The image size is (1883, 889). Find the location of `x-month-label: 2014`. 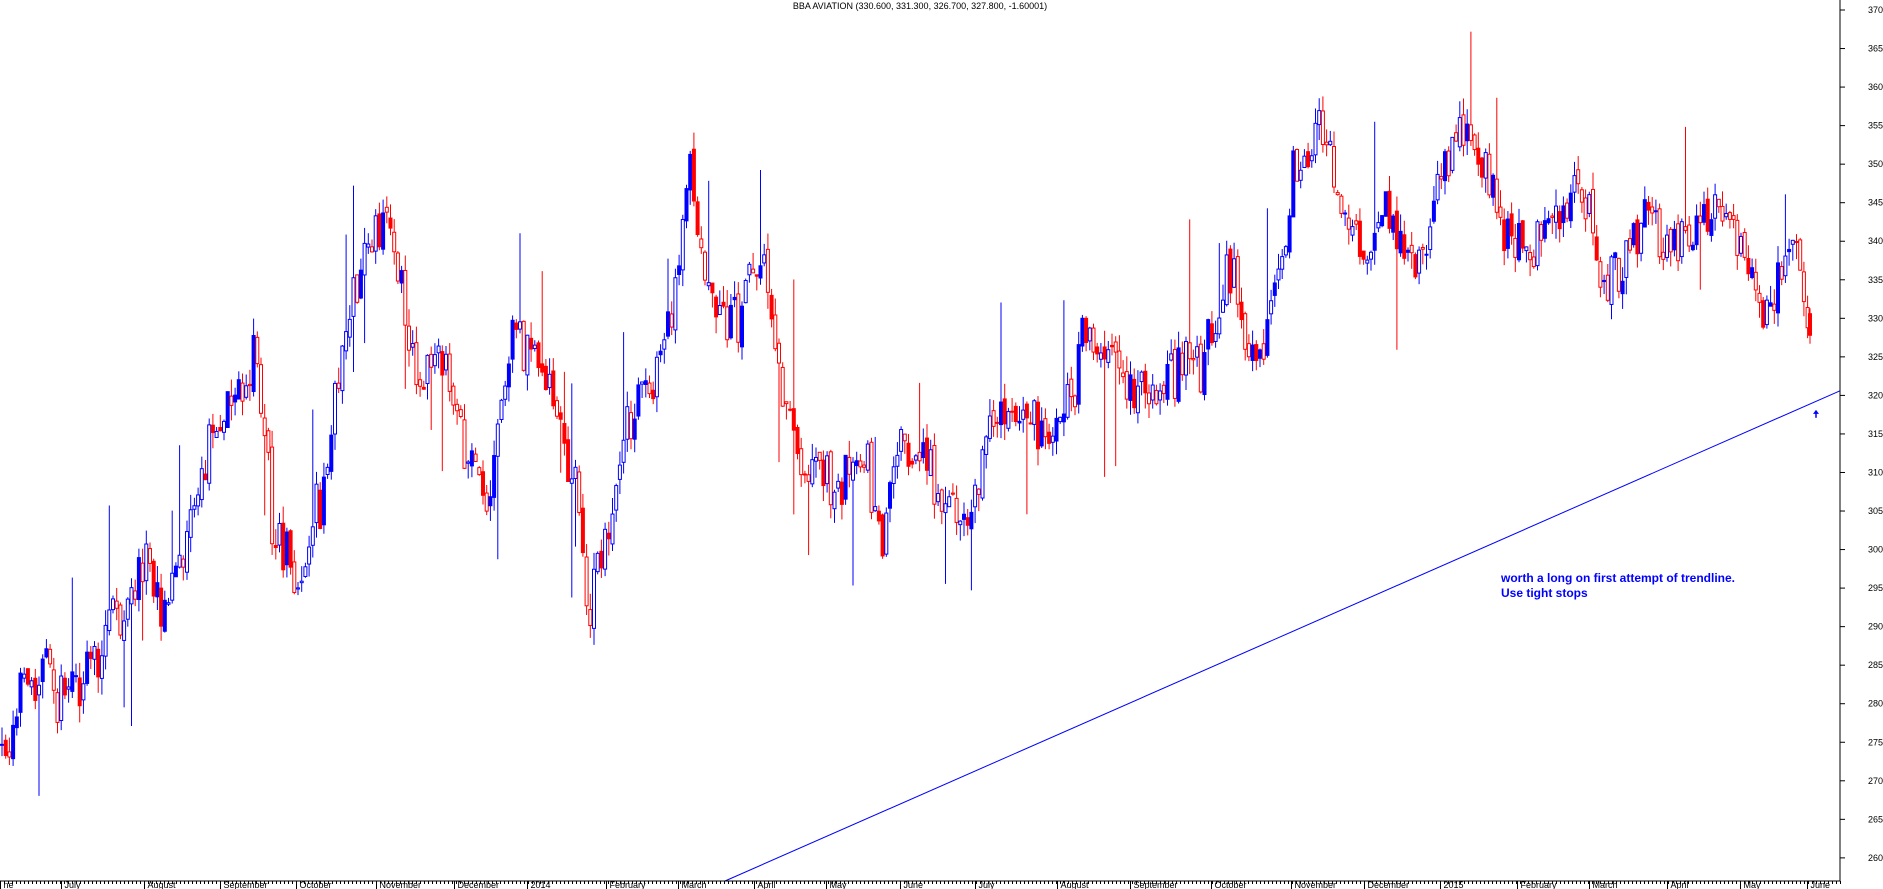

x-month-label: 2014 is located at coordinates (541, 884).